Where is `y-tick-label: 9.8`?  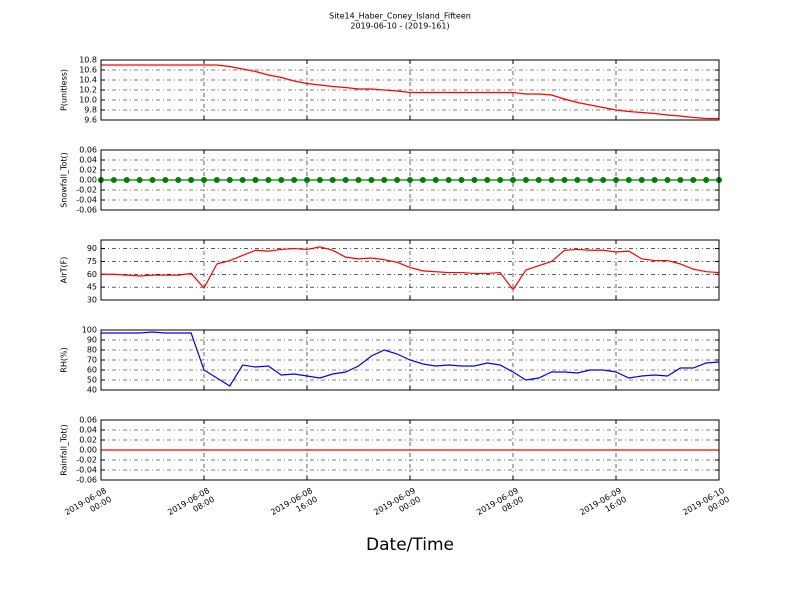
y-tick-label: 9.8 is located at coordinates (90, 110).